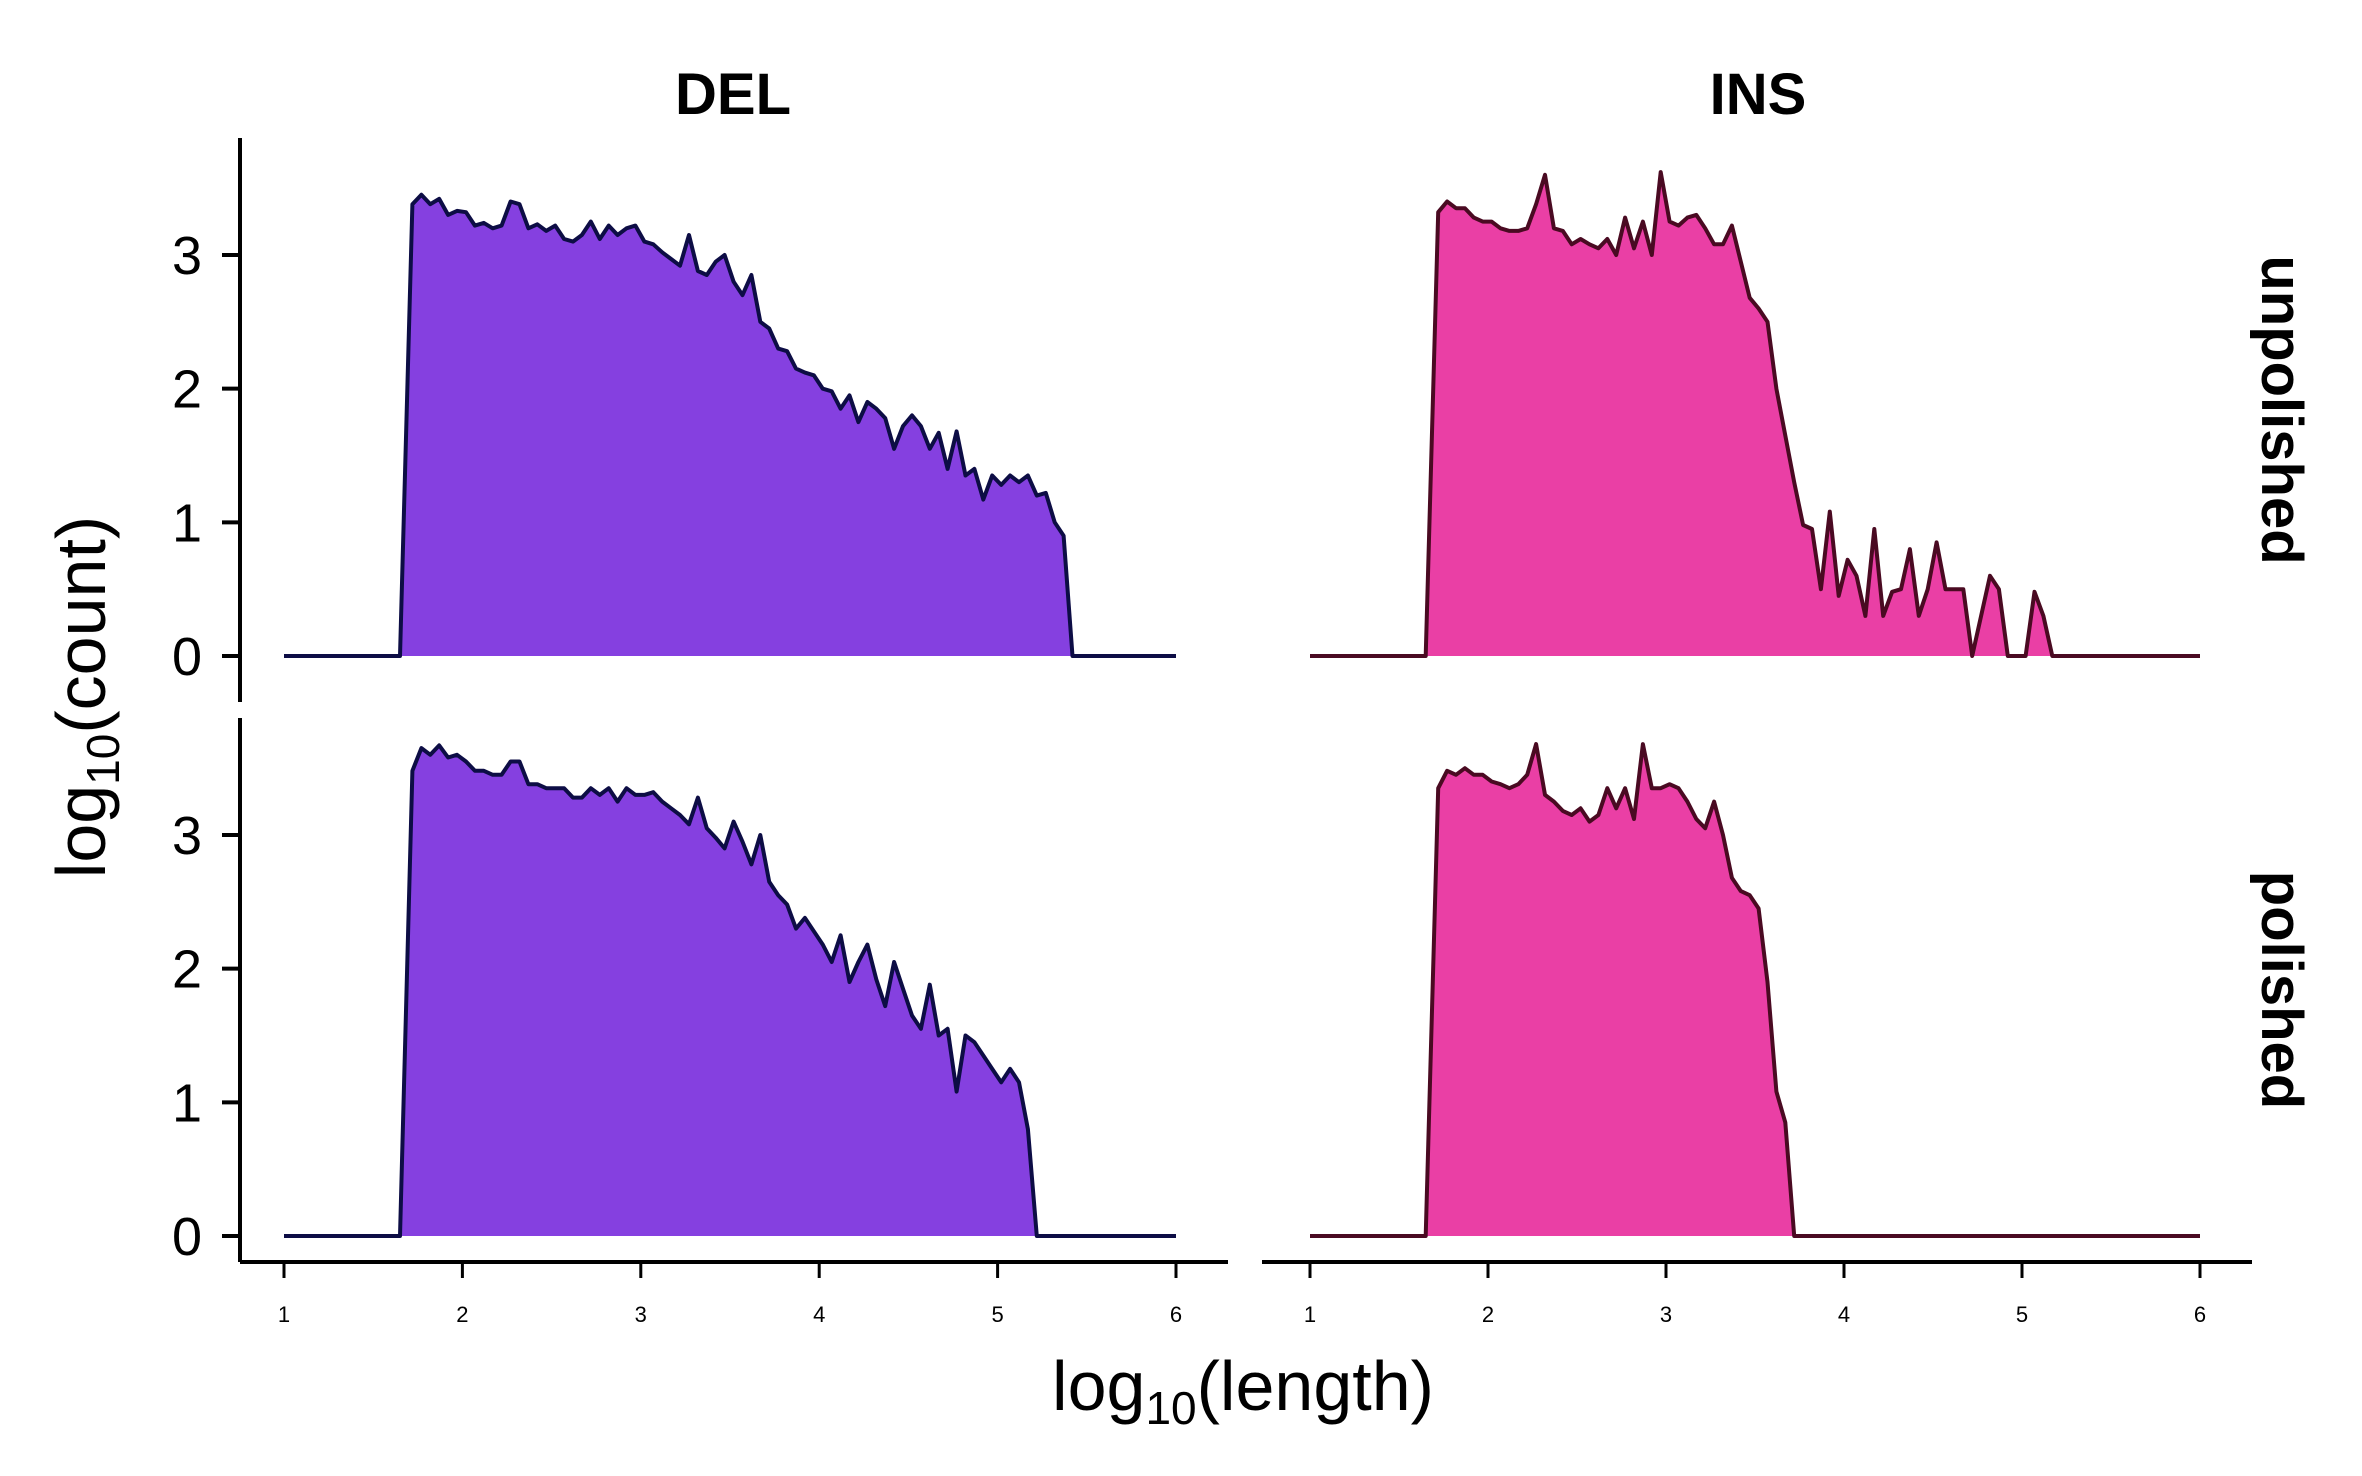 The height and width of the screenshot is (1476, 2362). What do you see at coordinates (207, 992) in the screenshot?
I see `y-axis-polished: 0 1 2 3` at bounding box center [207, 992].